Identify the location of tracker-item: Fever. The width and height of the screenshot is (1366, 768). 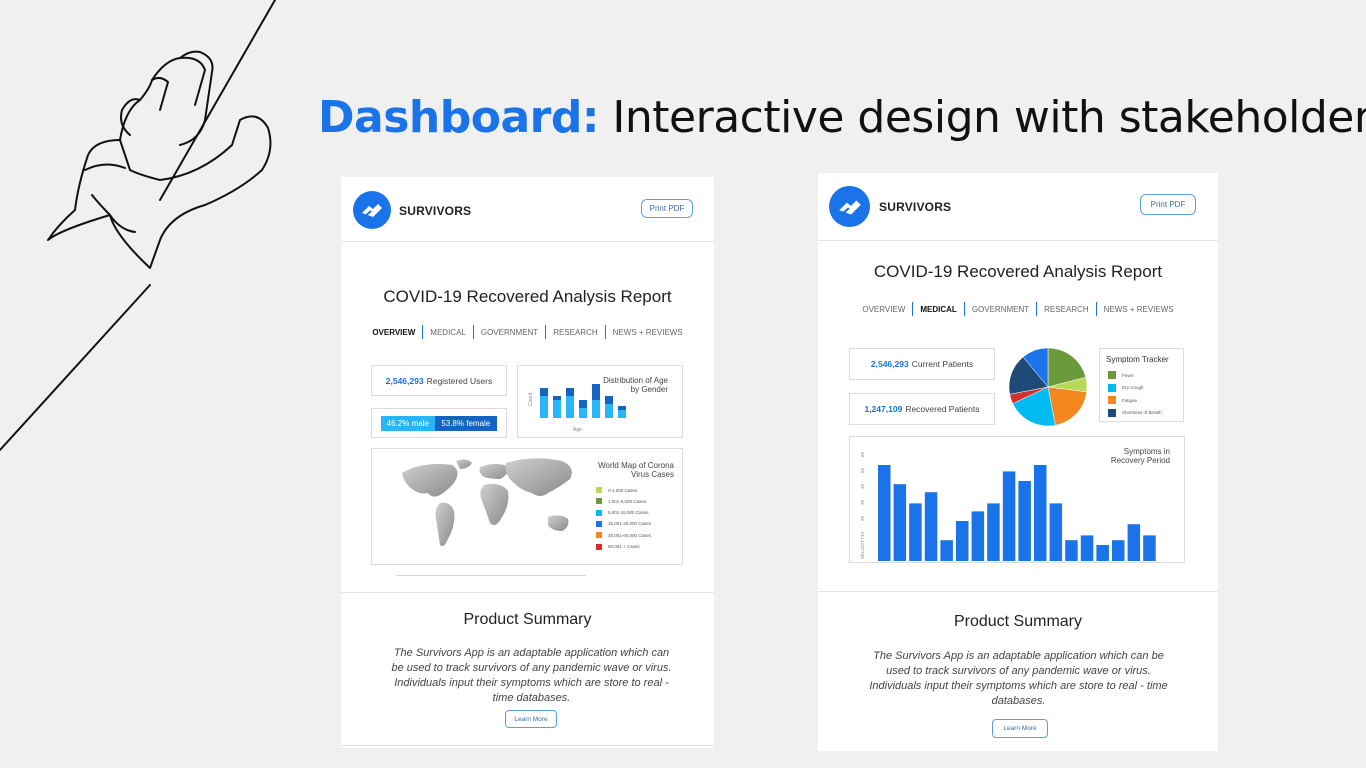
(1121, 375).